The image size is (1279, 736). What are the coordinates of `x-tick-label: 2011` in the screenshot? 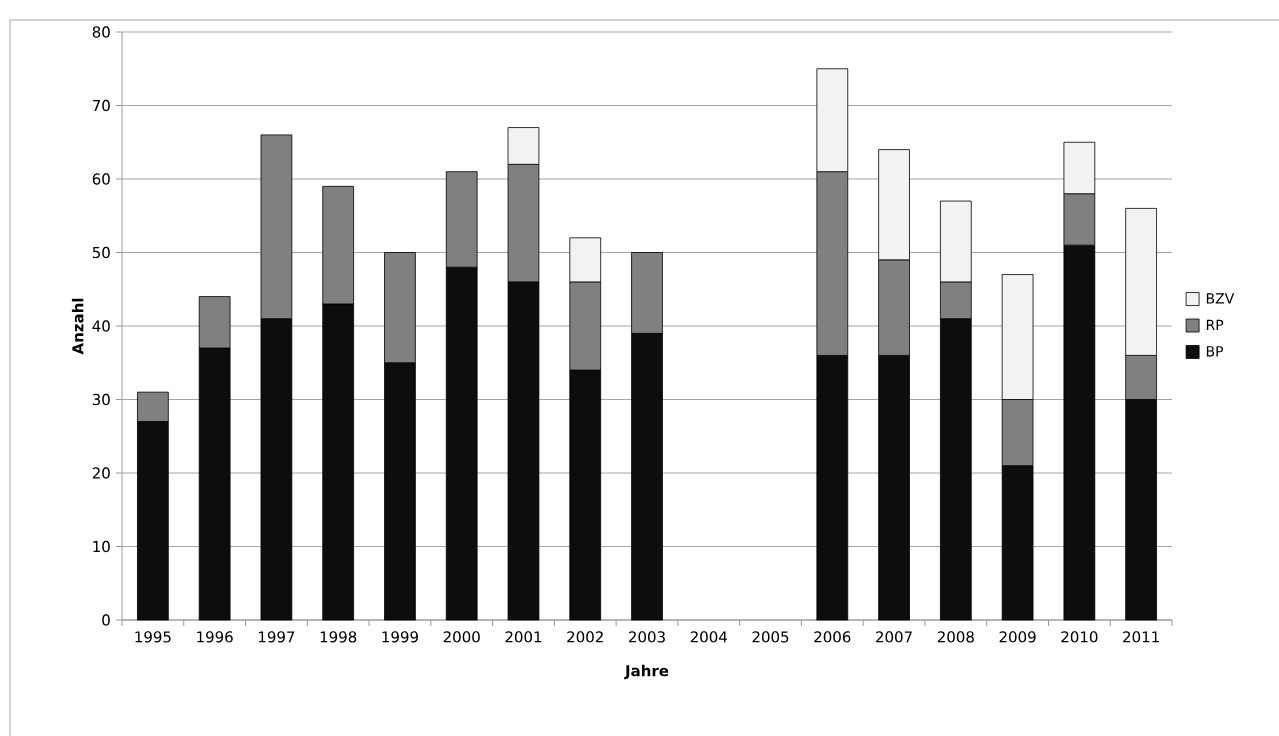 It's located at (1141, 637).